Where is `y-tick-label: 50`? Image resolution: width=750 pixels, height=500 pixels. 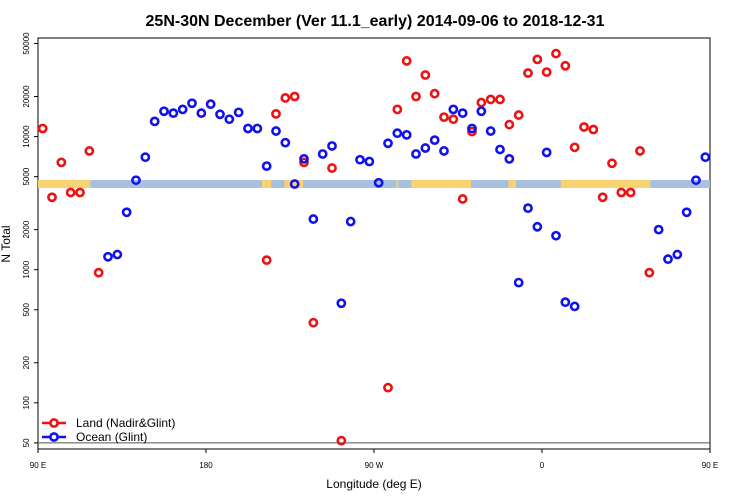
y-tick-label: 50 is located at coordinates (26, 442).